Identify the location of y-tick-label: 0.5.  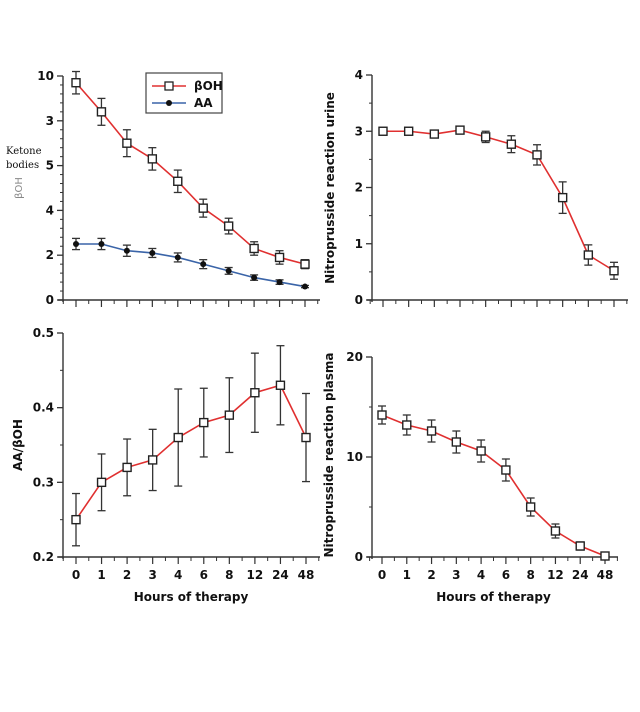
(43, 333).